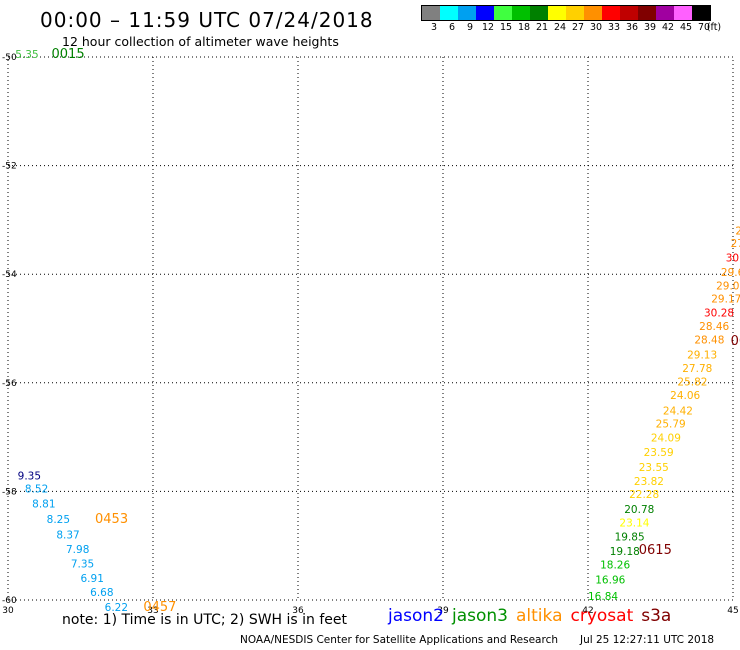 This screenshot has width=740, height=650. What do you see at coordinates (714, 27) in the screenshot?
I see `legend-unit: (ft)` at bounding box center [714, 27].